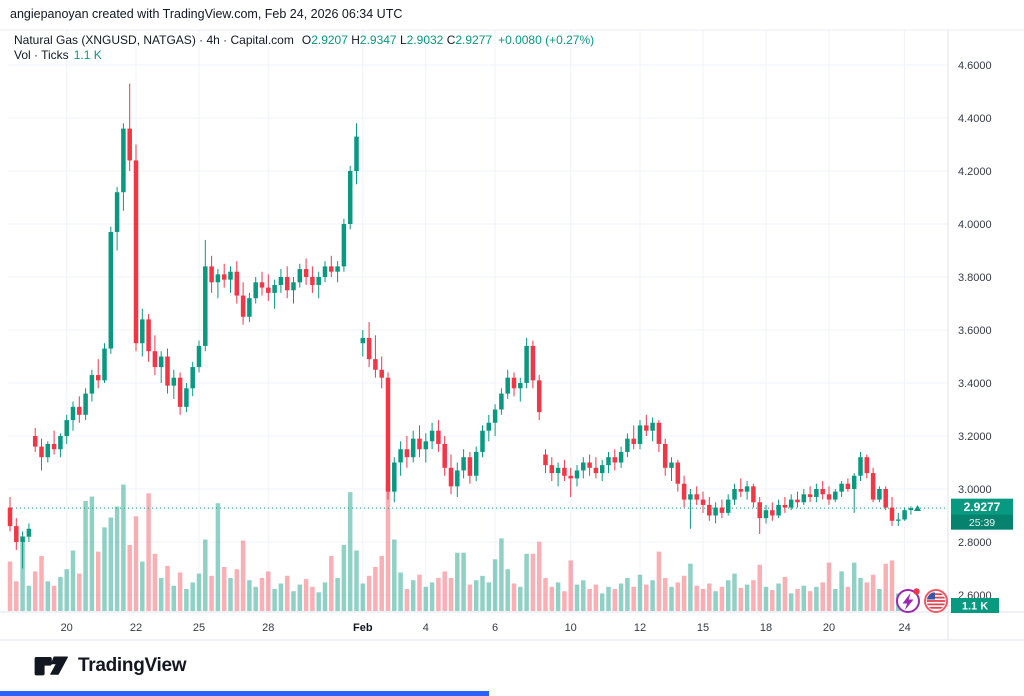 Image resolution: width=1024 pixels, height=696 pixels. Describe the element at coordinates (571, 628) in the screenshot. I see `time-tick-label: 10` at that location.